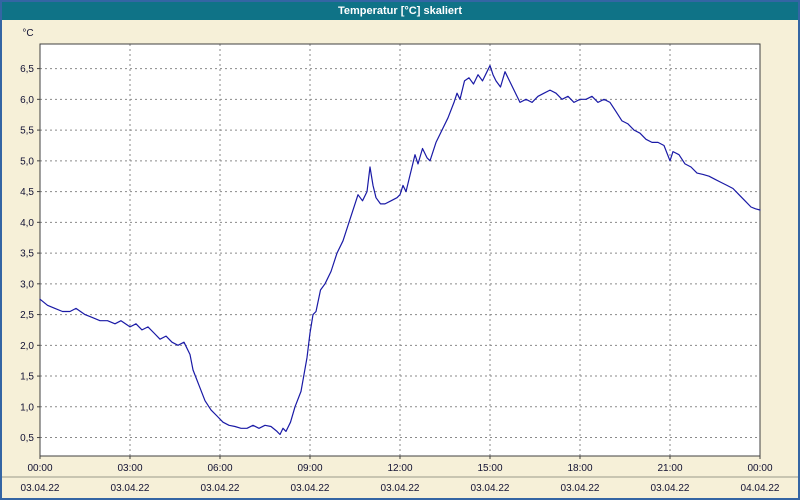 The width and height of the screenshot is (800, 500). I want to click on x-tick-time-label: 03:00, so click(129, 468).